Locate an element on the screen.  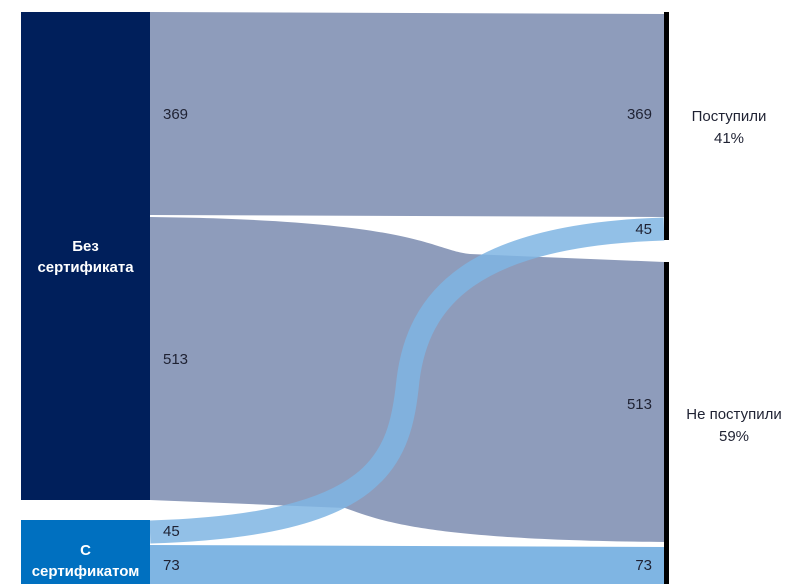
flow-value-left-369: 369 is located at coordinates (176, 114).